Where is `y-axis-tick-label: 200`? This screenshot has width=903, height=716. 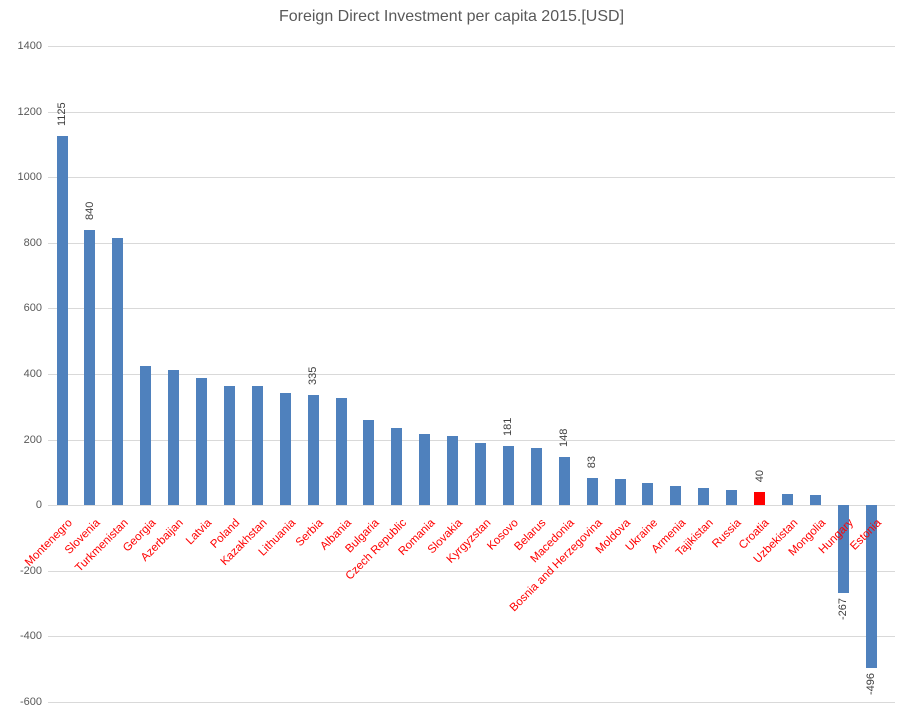 y-axis-tick-label: 200 is located at coordinates (32, 439).